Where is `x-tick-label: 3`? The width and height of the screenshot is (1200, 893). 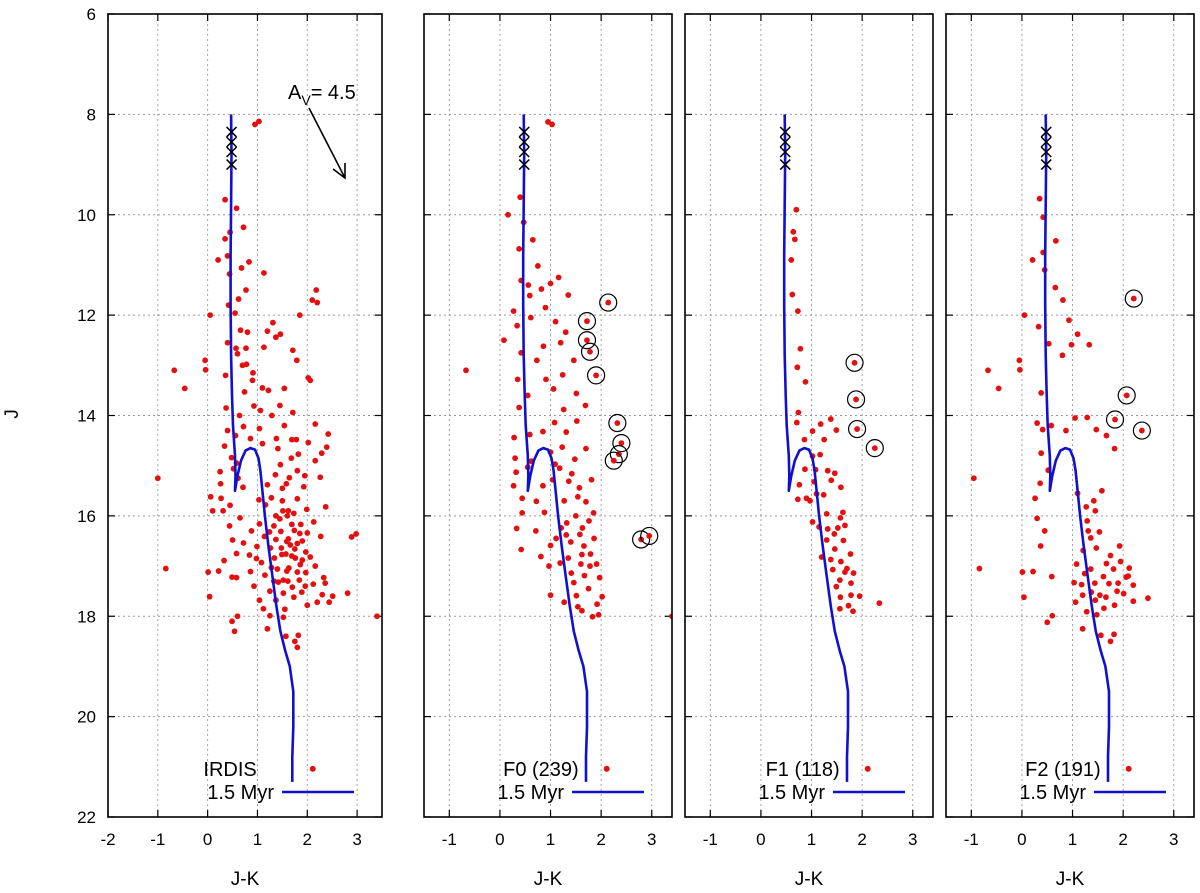
x-tick-label: 3 is located at coordinates (912, 839).